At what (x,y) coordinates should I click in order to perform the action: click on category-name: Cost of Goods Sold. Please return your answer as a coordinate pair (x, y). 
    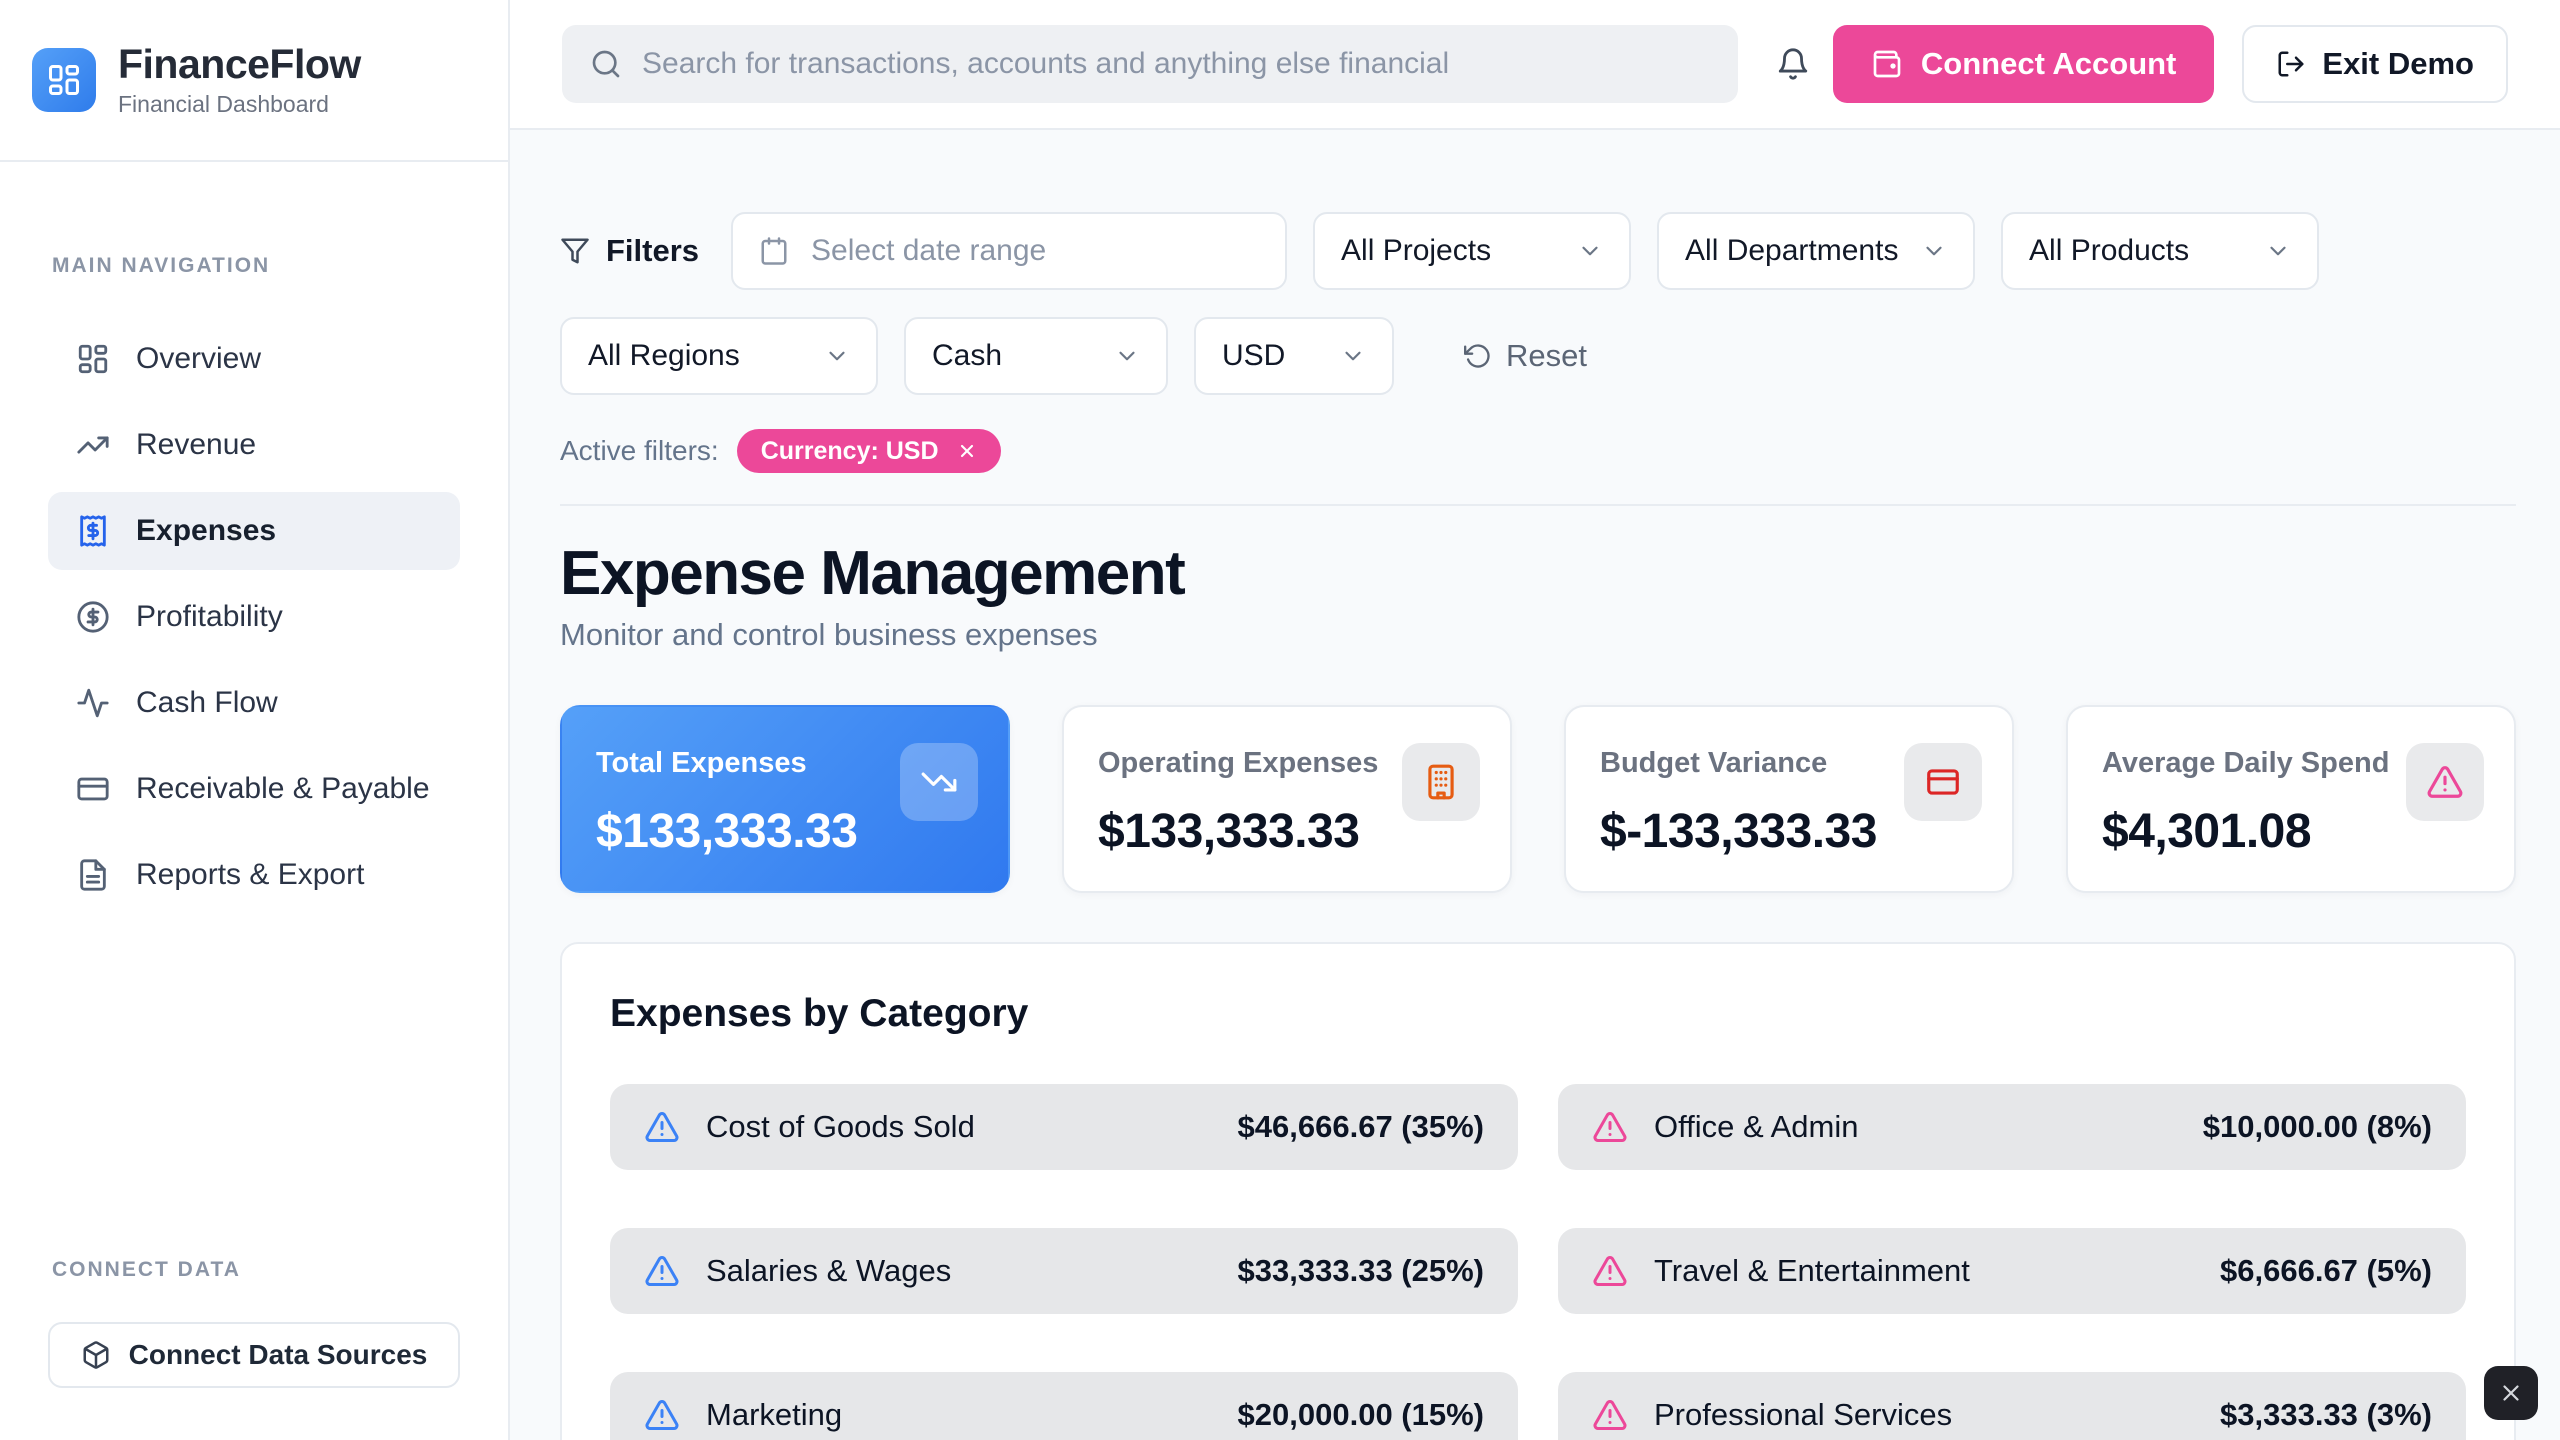
    Looking at the image, I should click on (840, 1126).